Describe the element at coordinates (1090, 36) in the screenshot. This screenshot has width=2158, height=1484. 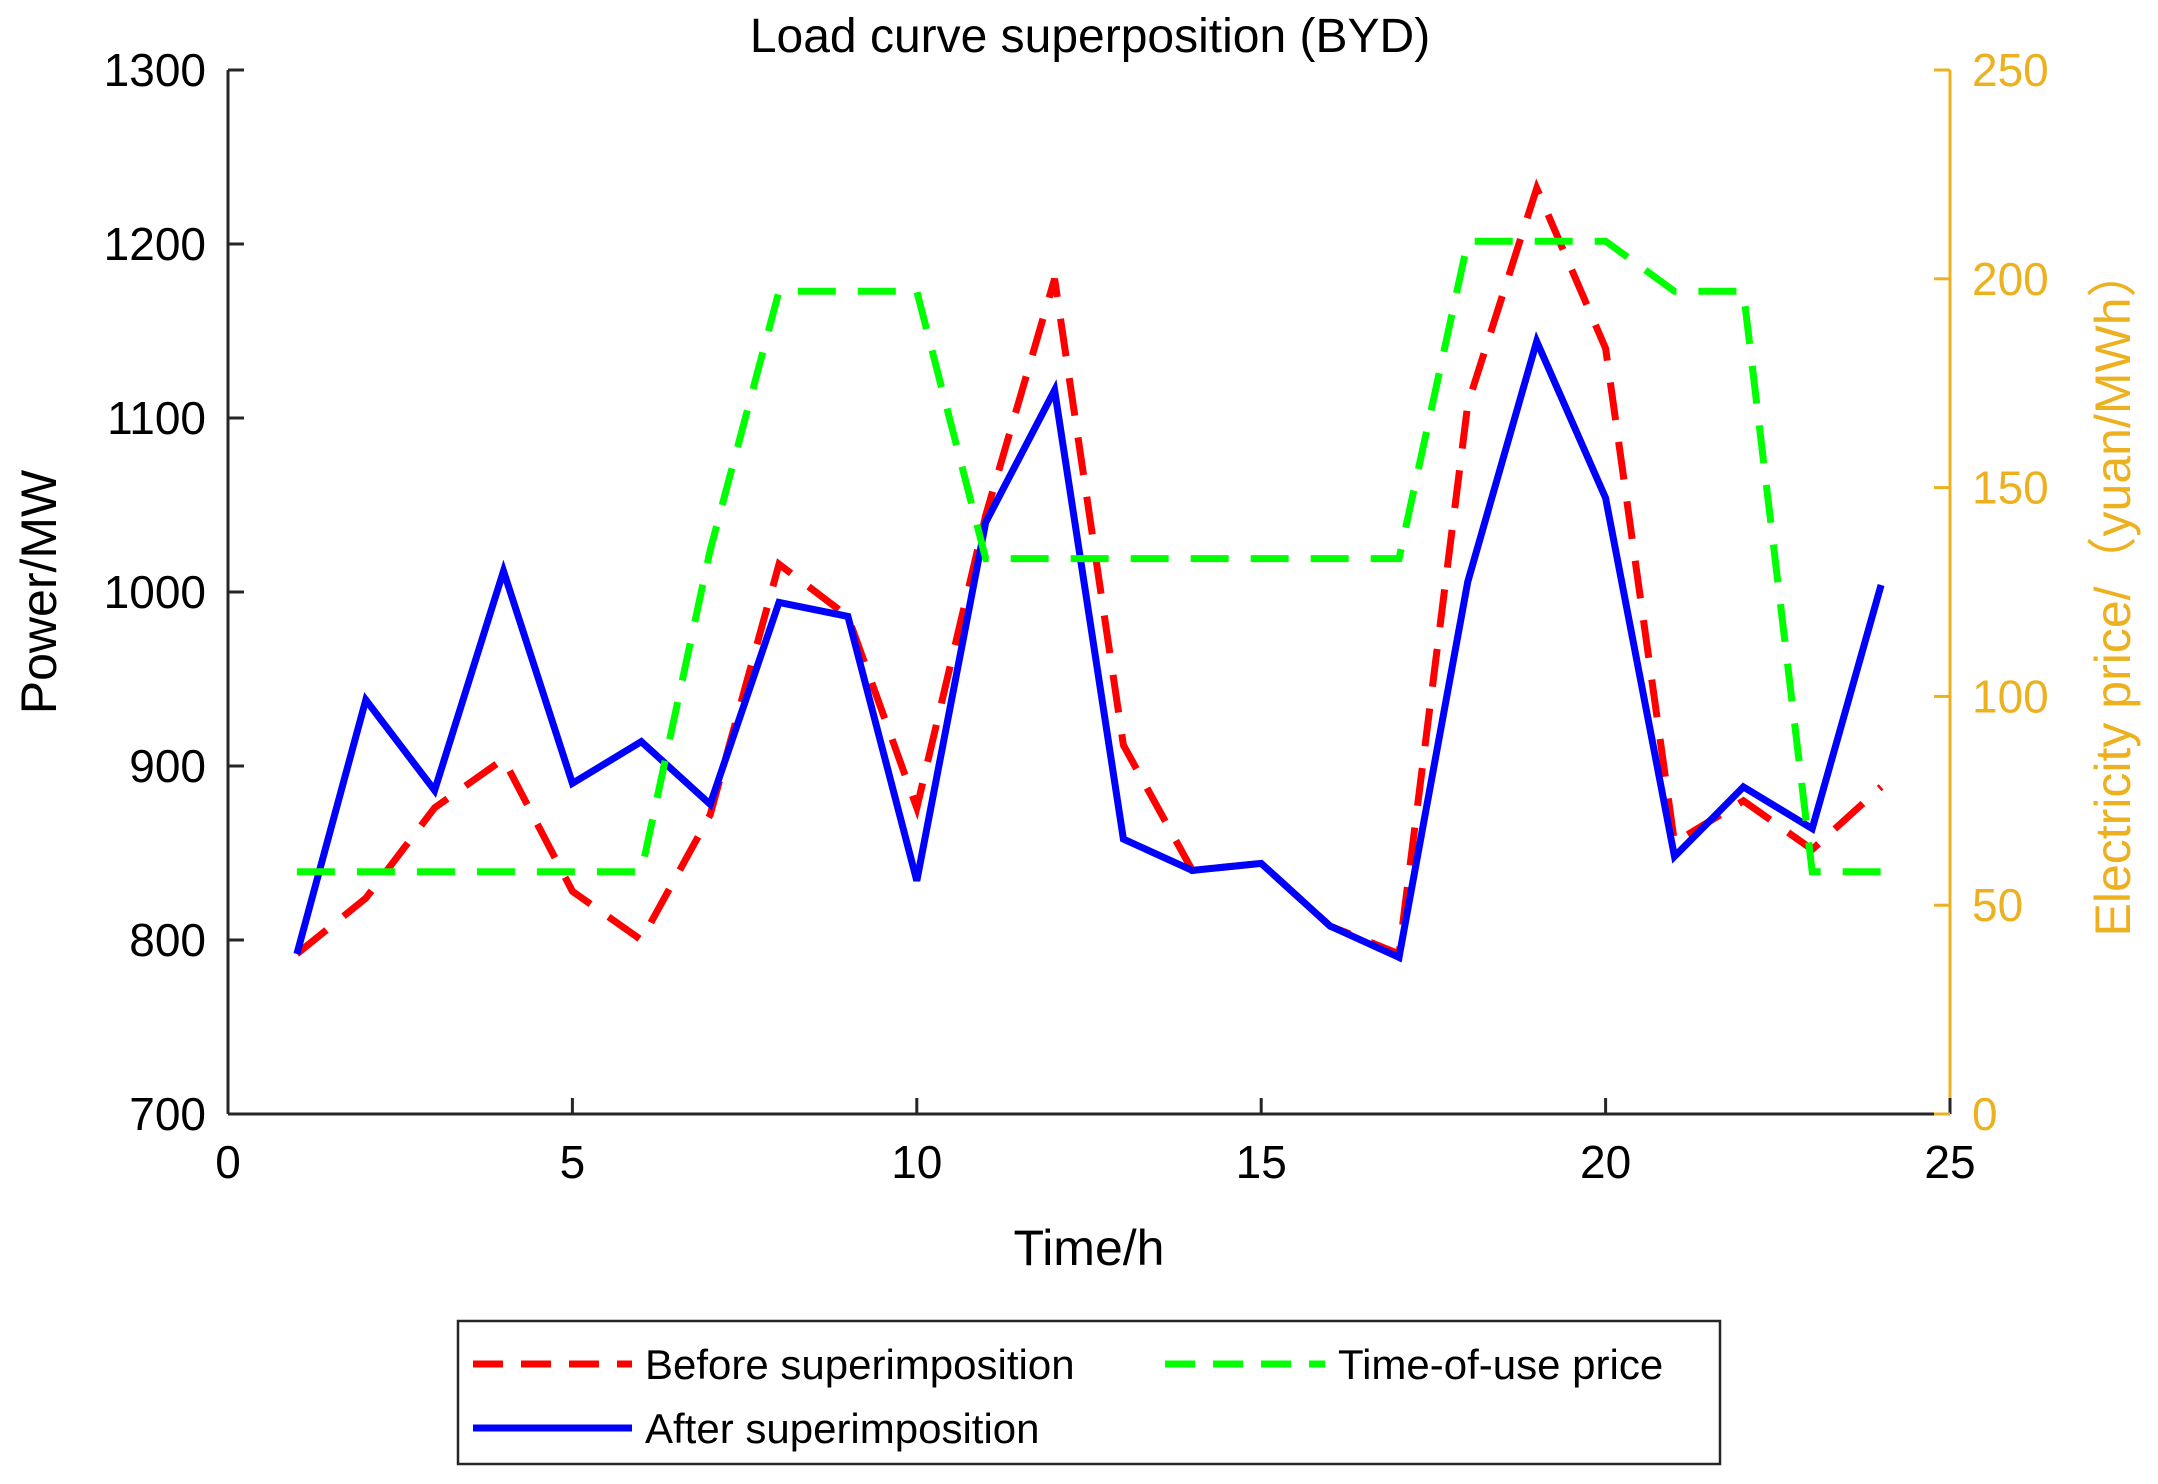
I see `chart-title: Load curve superposition (BYD)` at that location.